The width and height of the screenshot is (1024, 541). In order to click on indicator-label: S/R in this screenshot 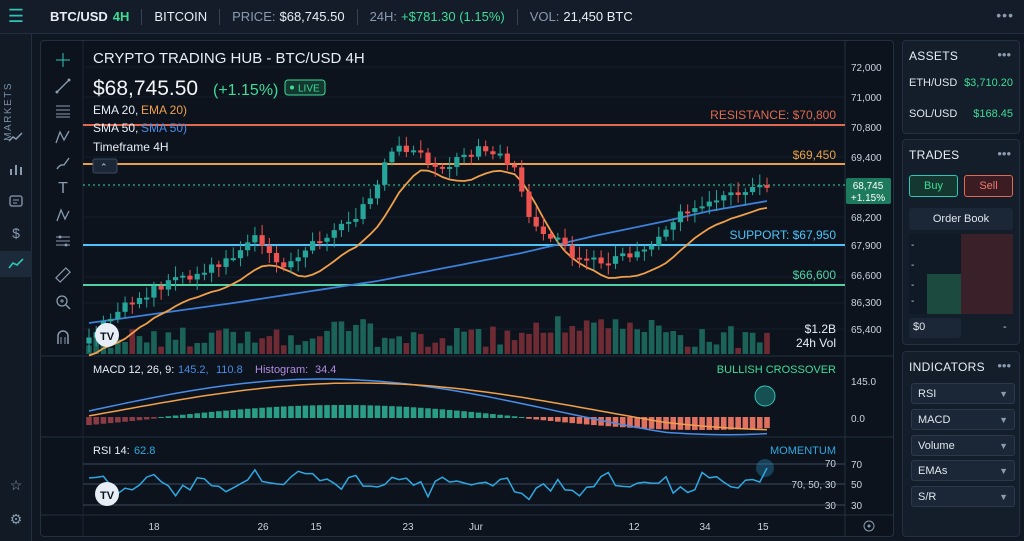, I will do `click(927, 496)`.